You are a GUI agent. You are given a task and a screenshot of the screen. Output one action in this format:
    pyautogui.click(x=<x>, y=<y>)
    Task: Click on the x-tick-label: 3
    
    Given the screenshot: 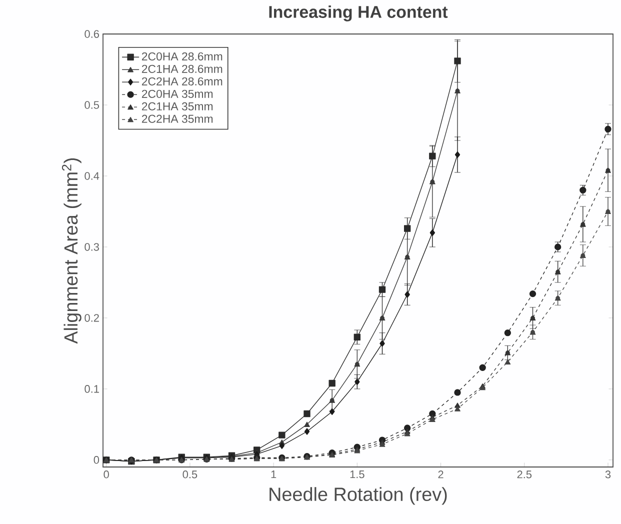 What is the action you would take?
    pyautogui.click(x=608, y=474)
    